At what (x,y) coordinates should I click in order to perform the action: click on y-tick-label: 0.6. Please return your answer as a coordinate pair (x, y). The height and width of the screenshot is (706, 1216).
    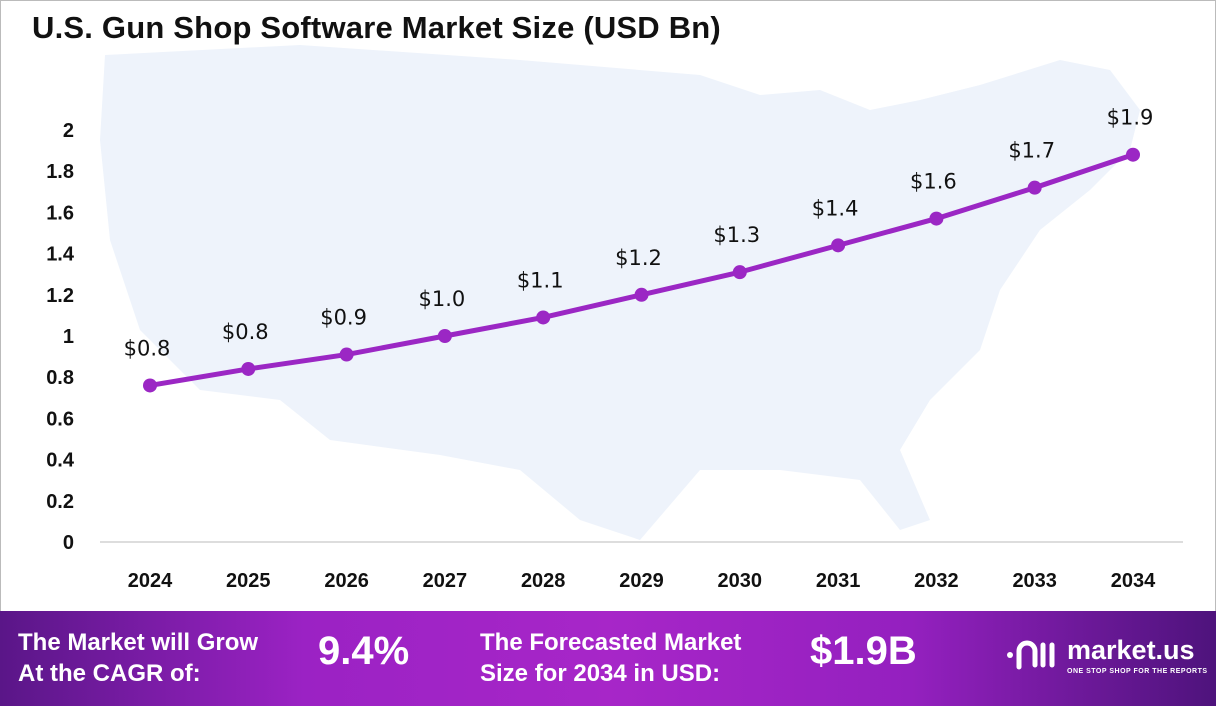
    Looking at the image, I should click on (60, 419).